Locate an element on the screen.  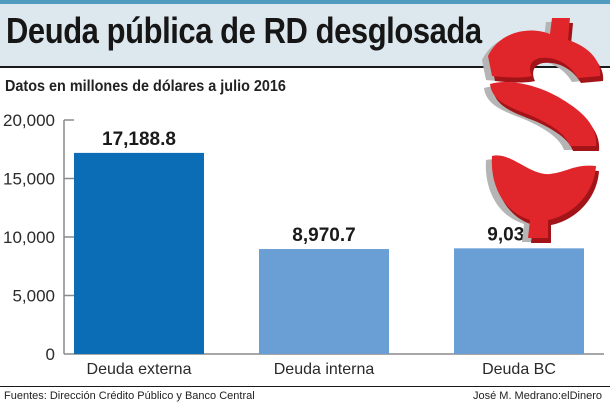
y-tick-label: 0 is located at coordinates (50, 354).